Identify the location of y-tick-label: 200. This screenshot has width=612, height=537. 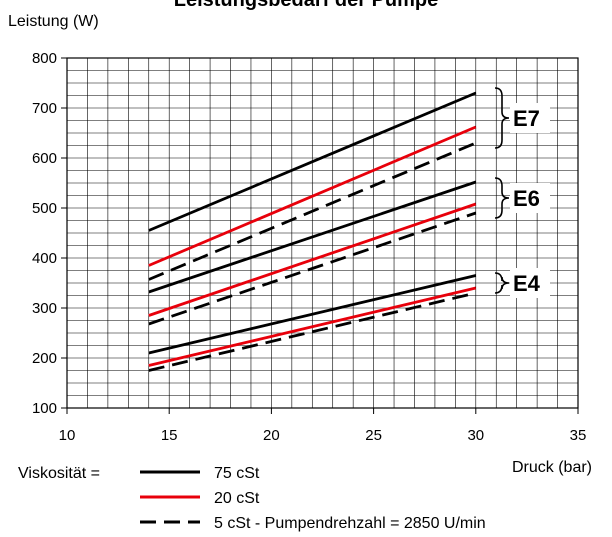
(44, 358).